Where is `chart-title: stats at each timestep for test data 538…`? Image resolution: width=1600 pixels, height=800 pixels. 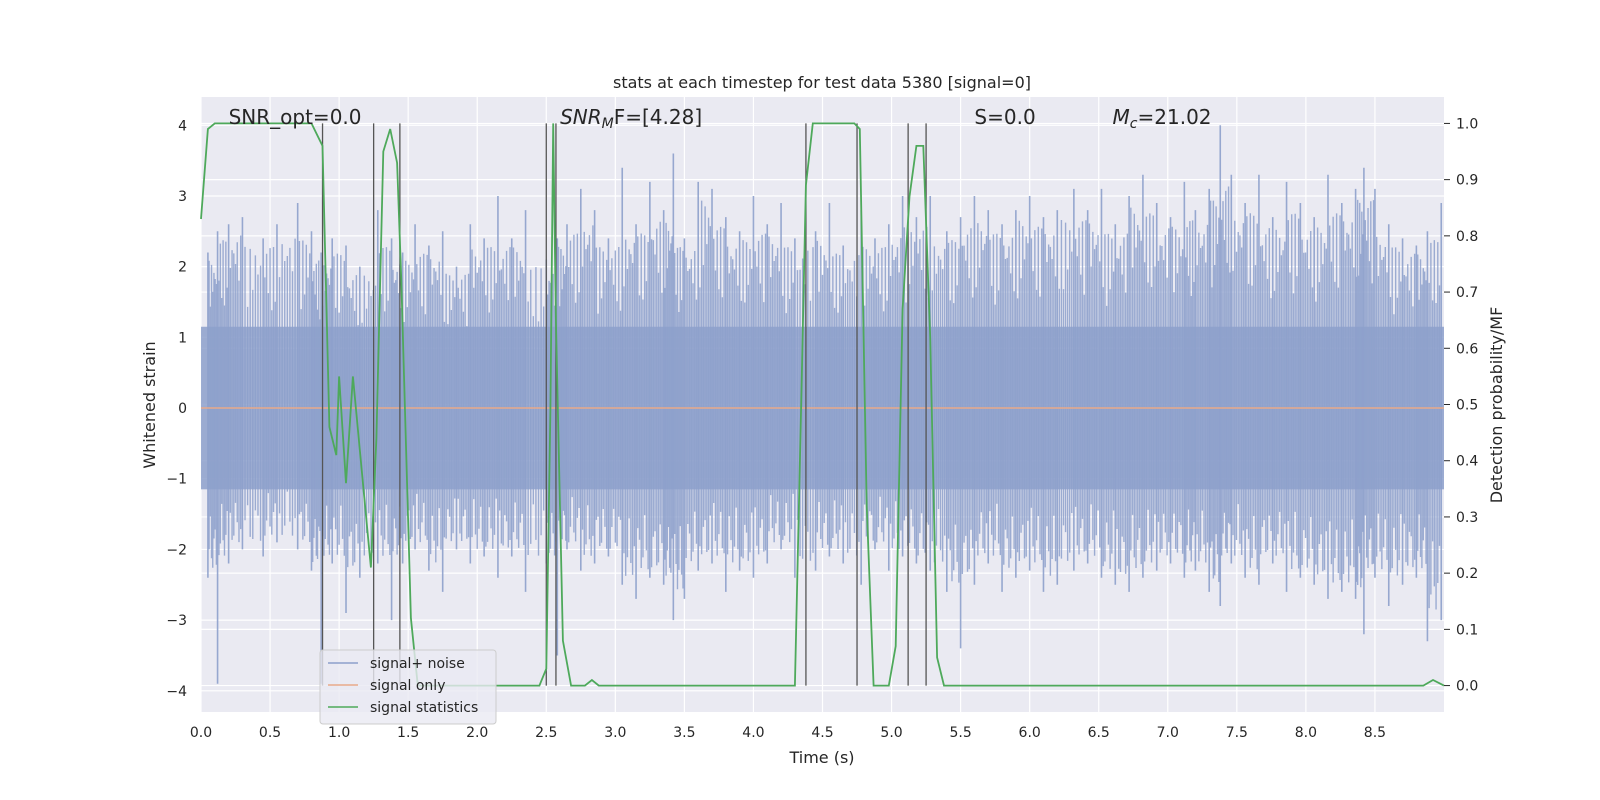
chart-title: stats at each timestep for test data 538… is located at coordinates (822, 82).